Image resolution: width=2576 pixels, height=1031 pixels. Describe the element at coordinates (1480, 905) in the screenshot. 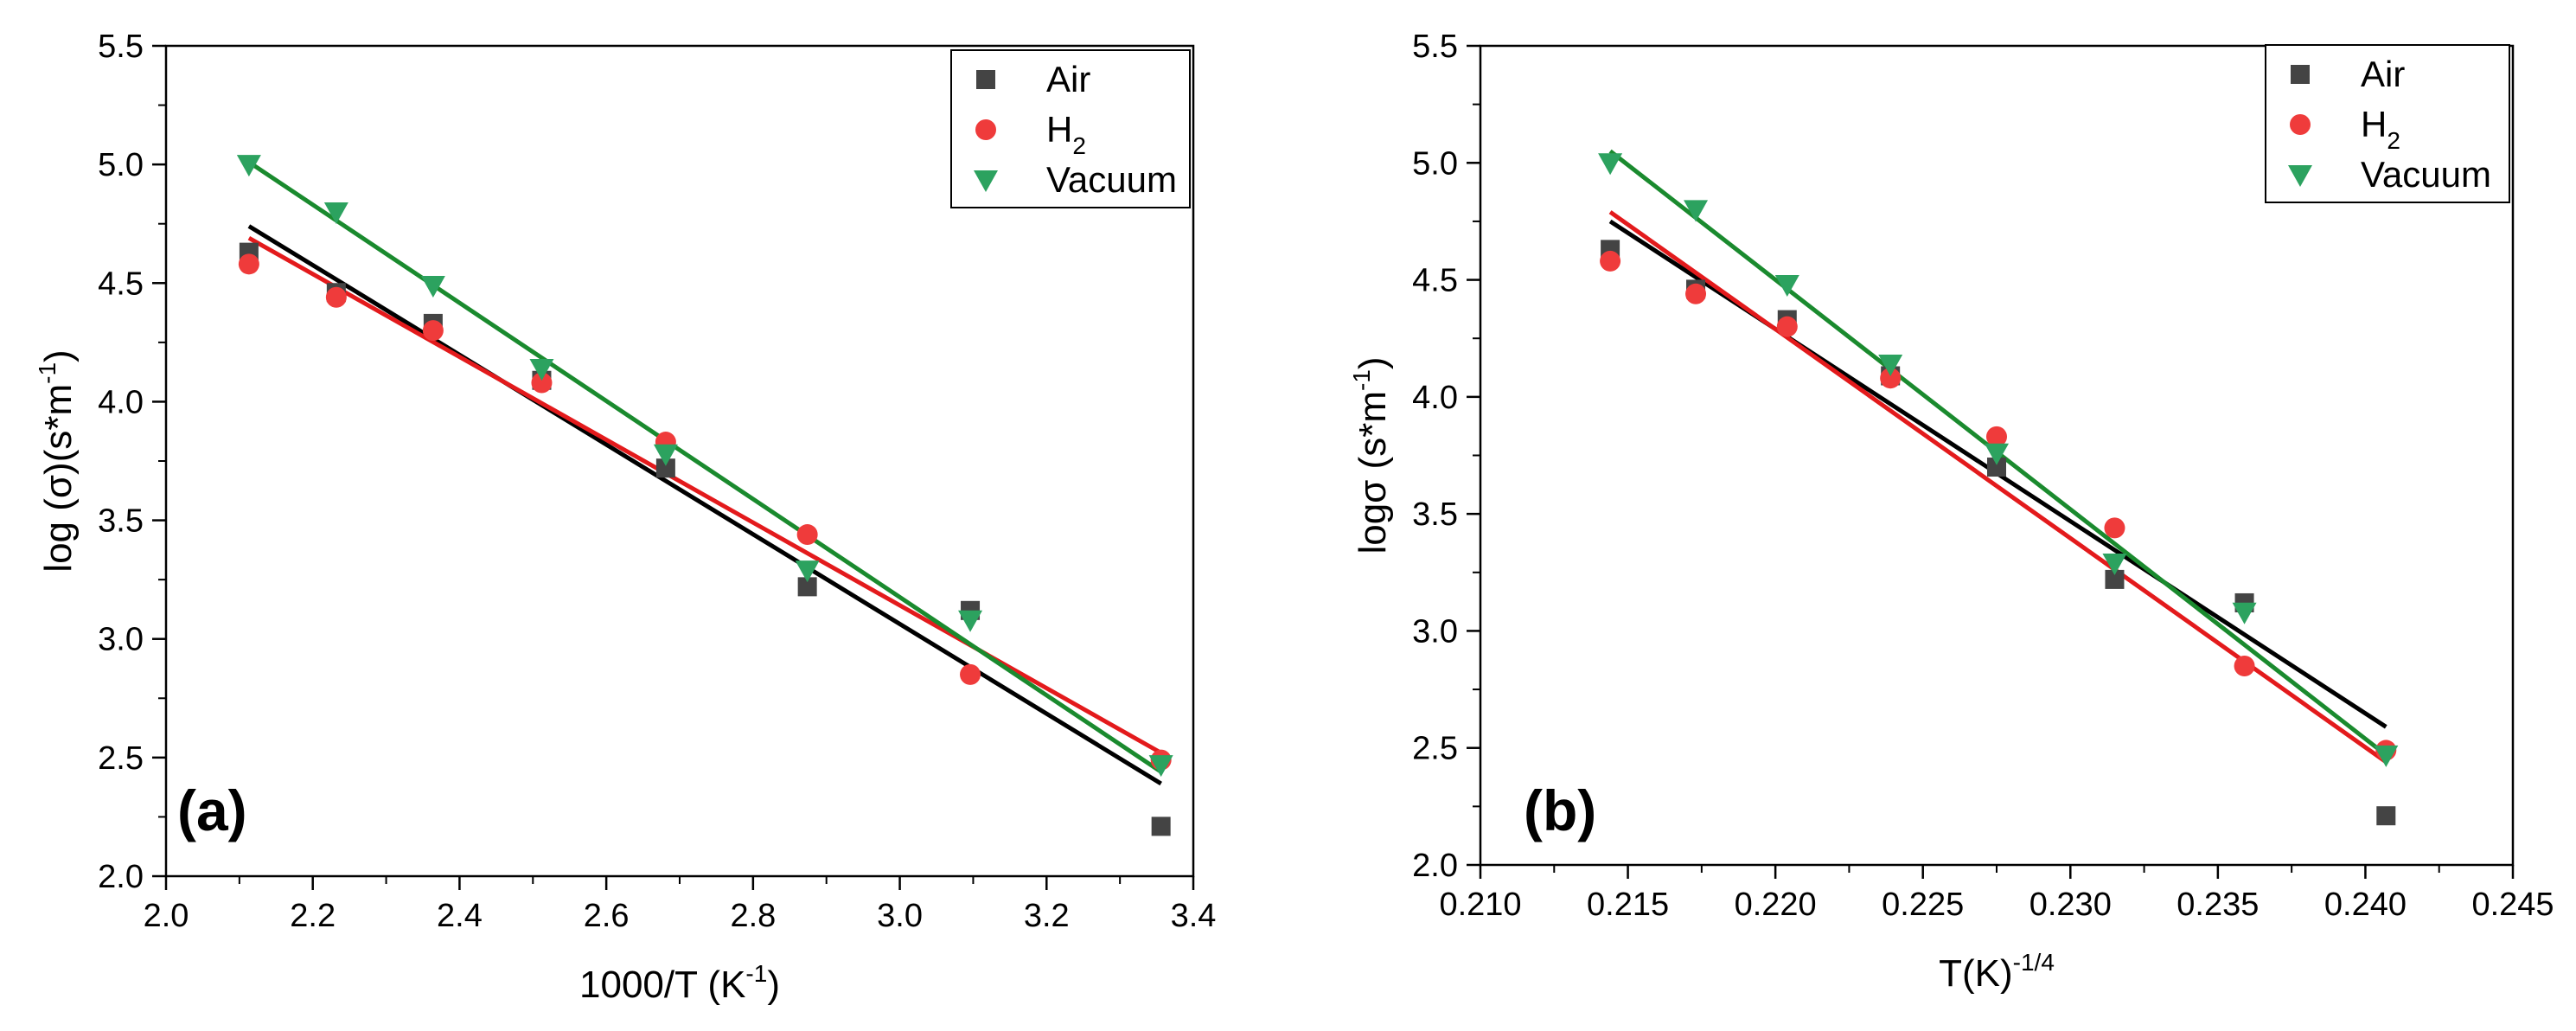

I see `x-tick-label: 0.210` at that location.